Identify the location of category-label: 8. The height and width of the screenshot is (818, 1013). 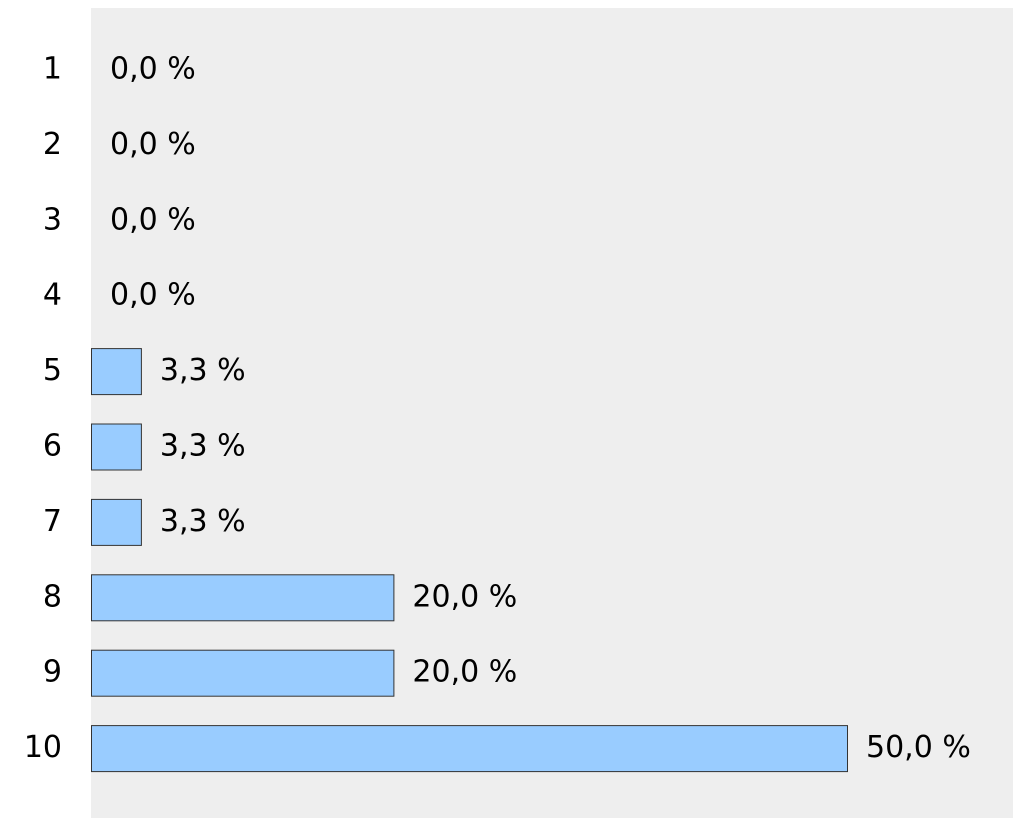
(52, 596).